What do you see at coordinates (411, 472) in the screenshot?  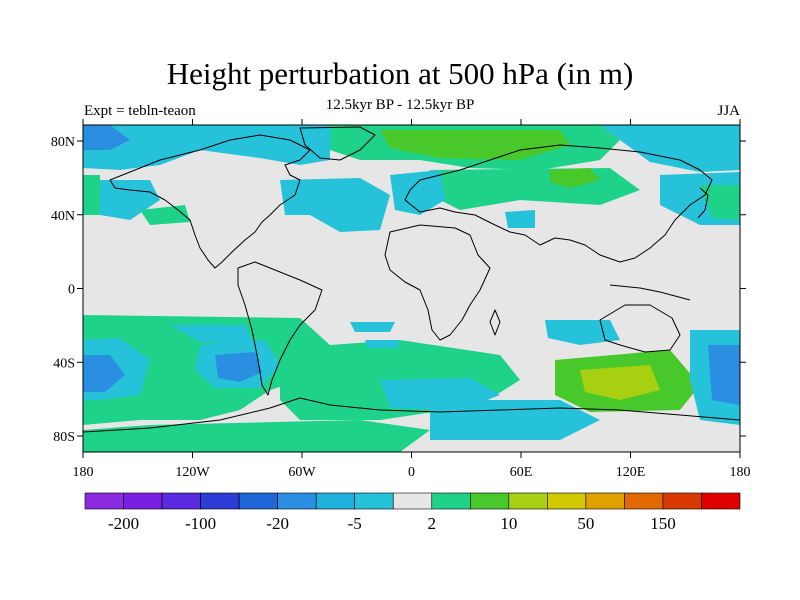 I see `lon-tick-label: 0` at bounding box center [411, 472].